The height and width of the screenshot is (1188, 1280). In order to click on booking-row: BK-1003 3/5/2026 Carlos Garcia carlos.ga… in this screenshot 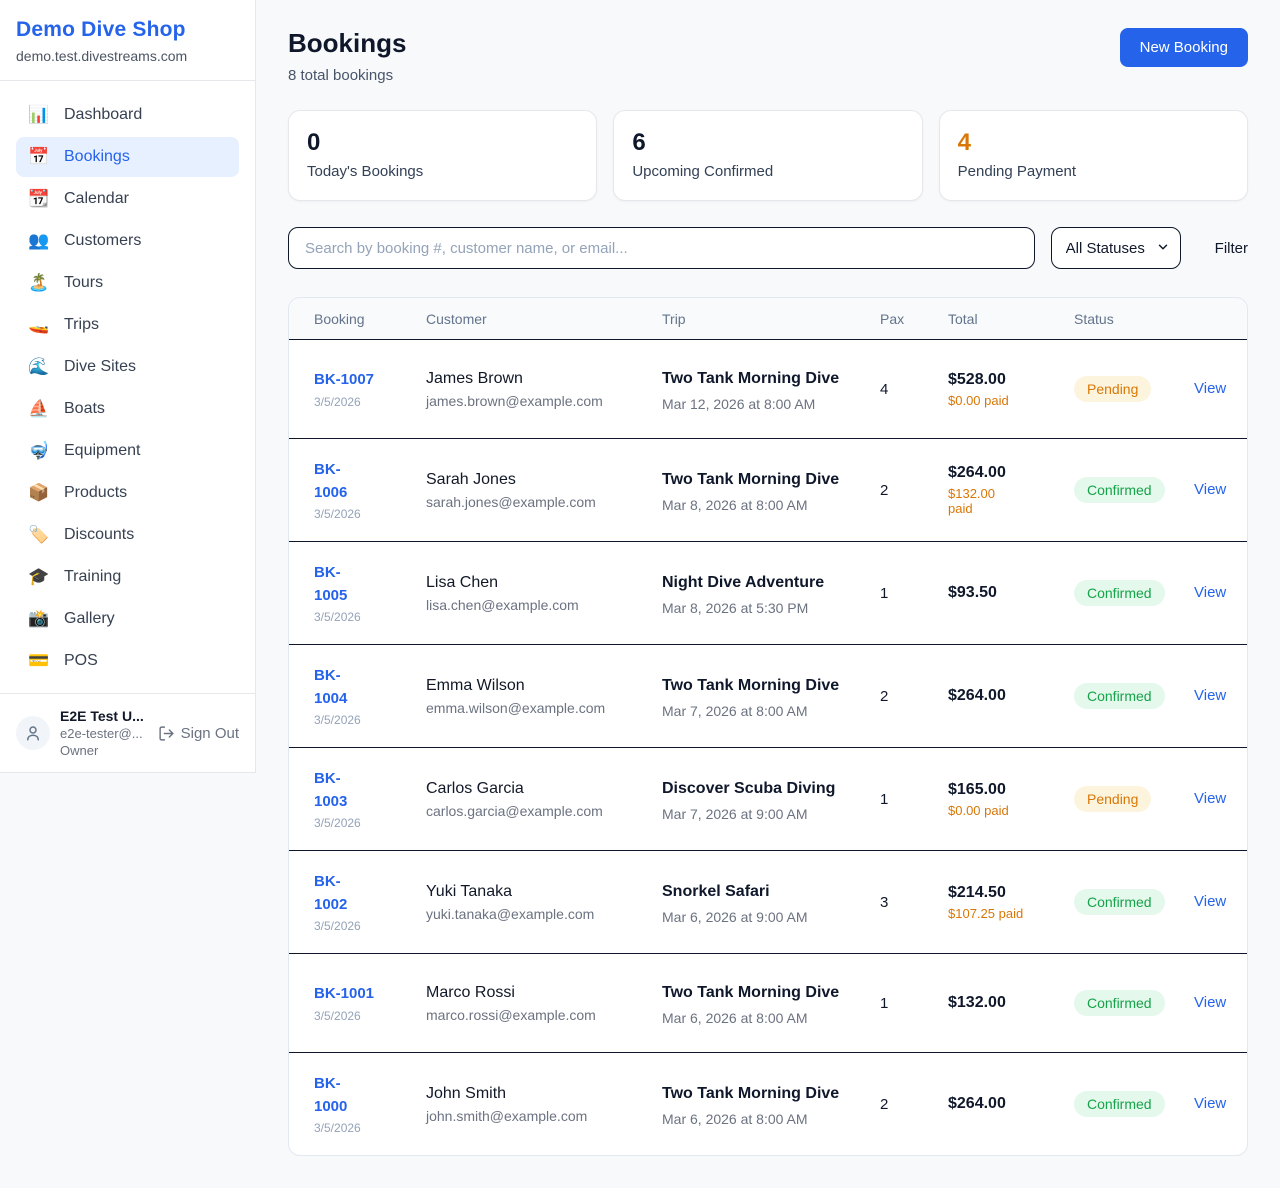, I will do `click(768, 799)`.